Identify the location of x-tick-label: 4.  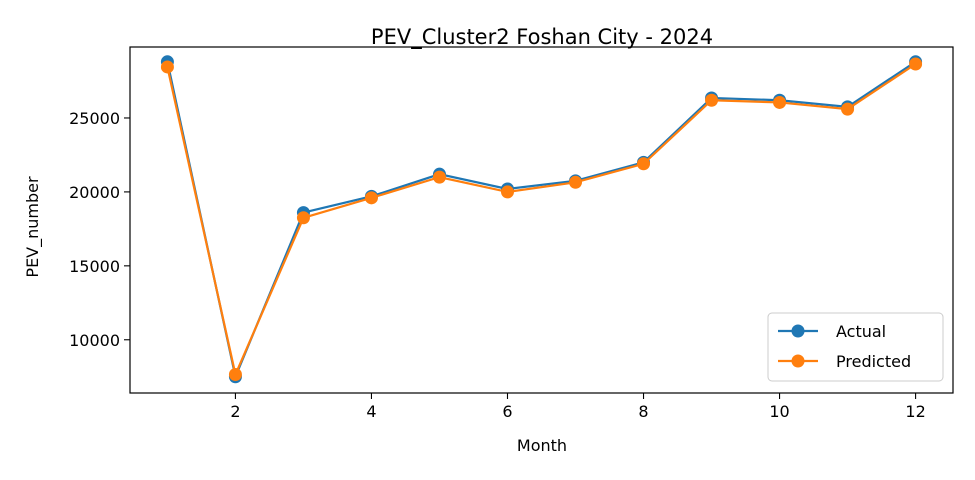
(371, 411).